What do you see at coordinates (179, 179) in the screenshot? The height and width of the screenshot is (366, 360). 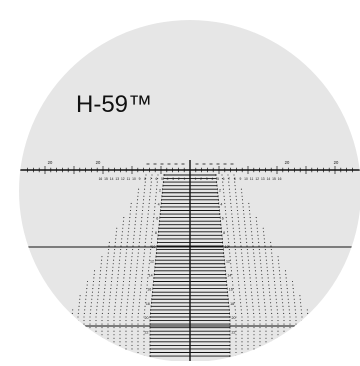 I see `horizontal-minor-label: 2` at bounding box center [179, 179].